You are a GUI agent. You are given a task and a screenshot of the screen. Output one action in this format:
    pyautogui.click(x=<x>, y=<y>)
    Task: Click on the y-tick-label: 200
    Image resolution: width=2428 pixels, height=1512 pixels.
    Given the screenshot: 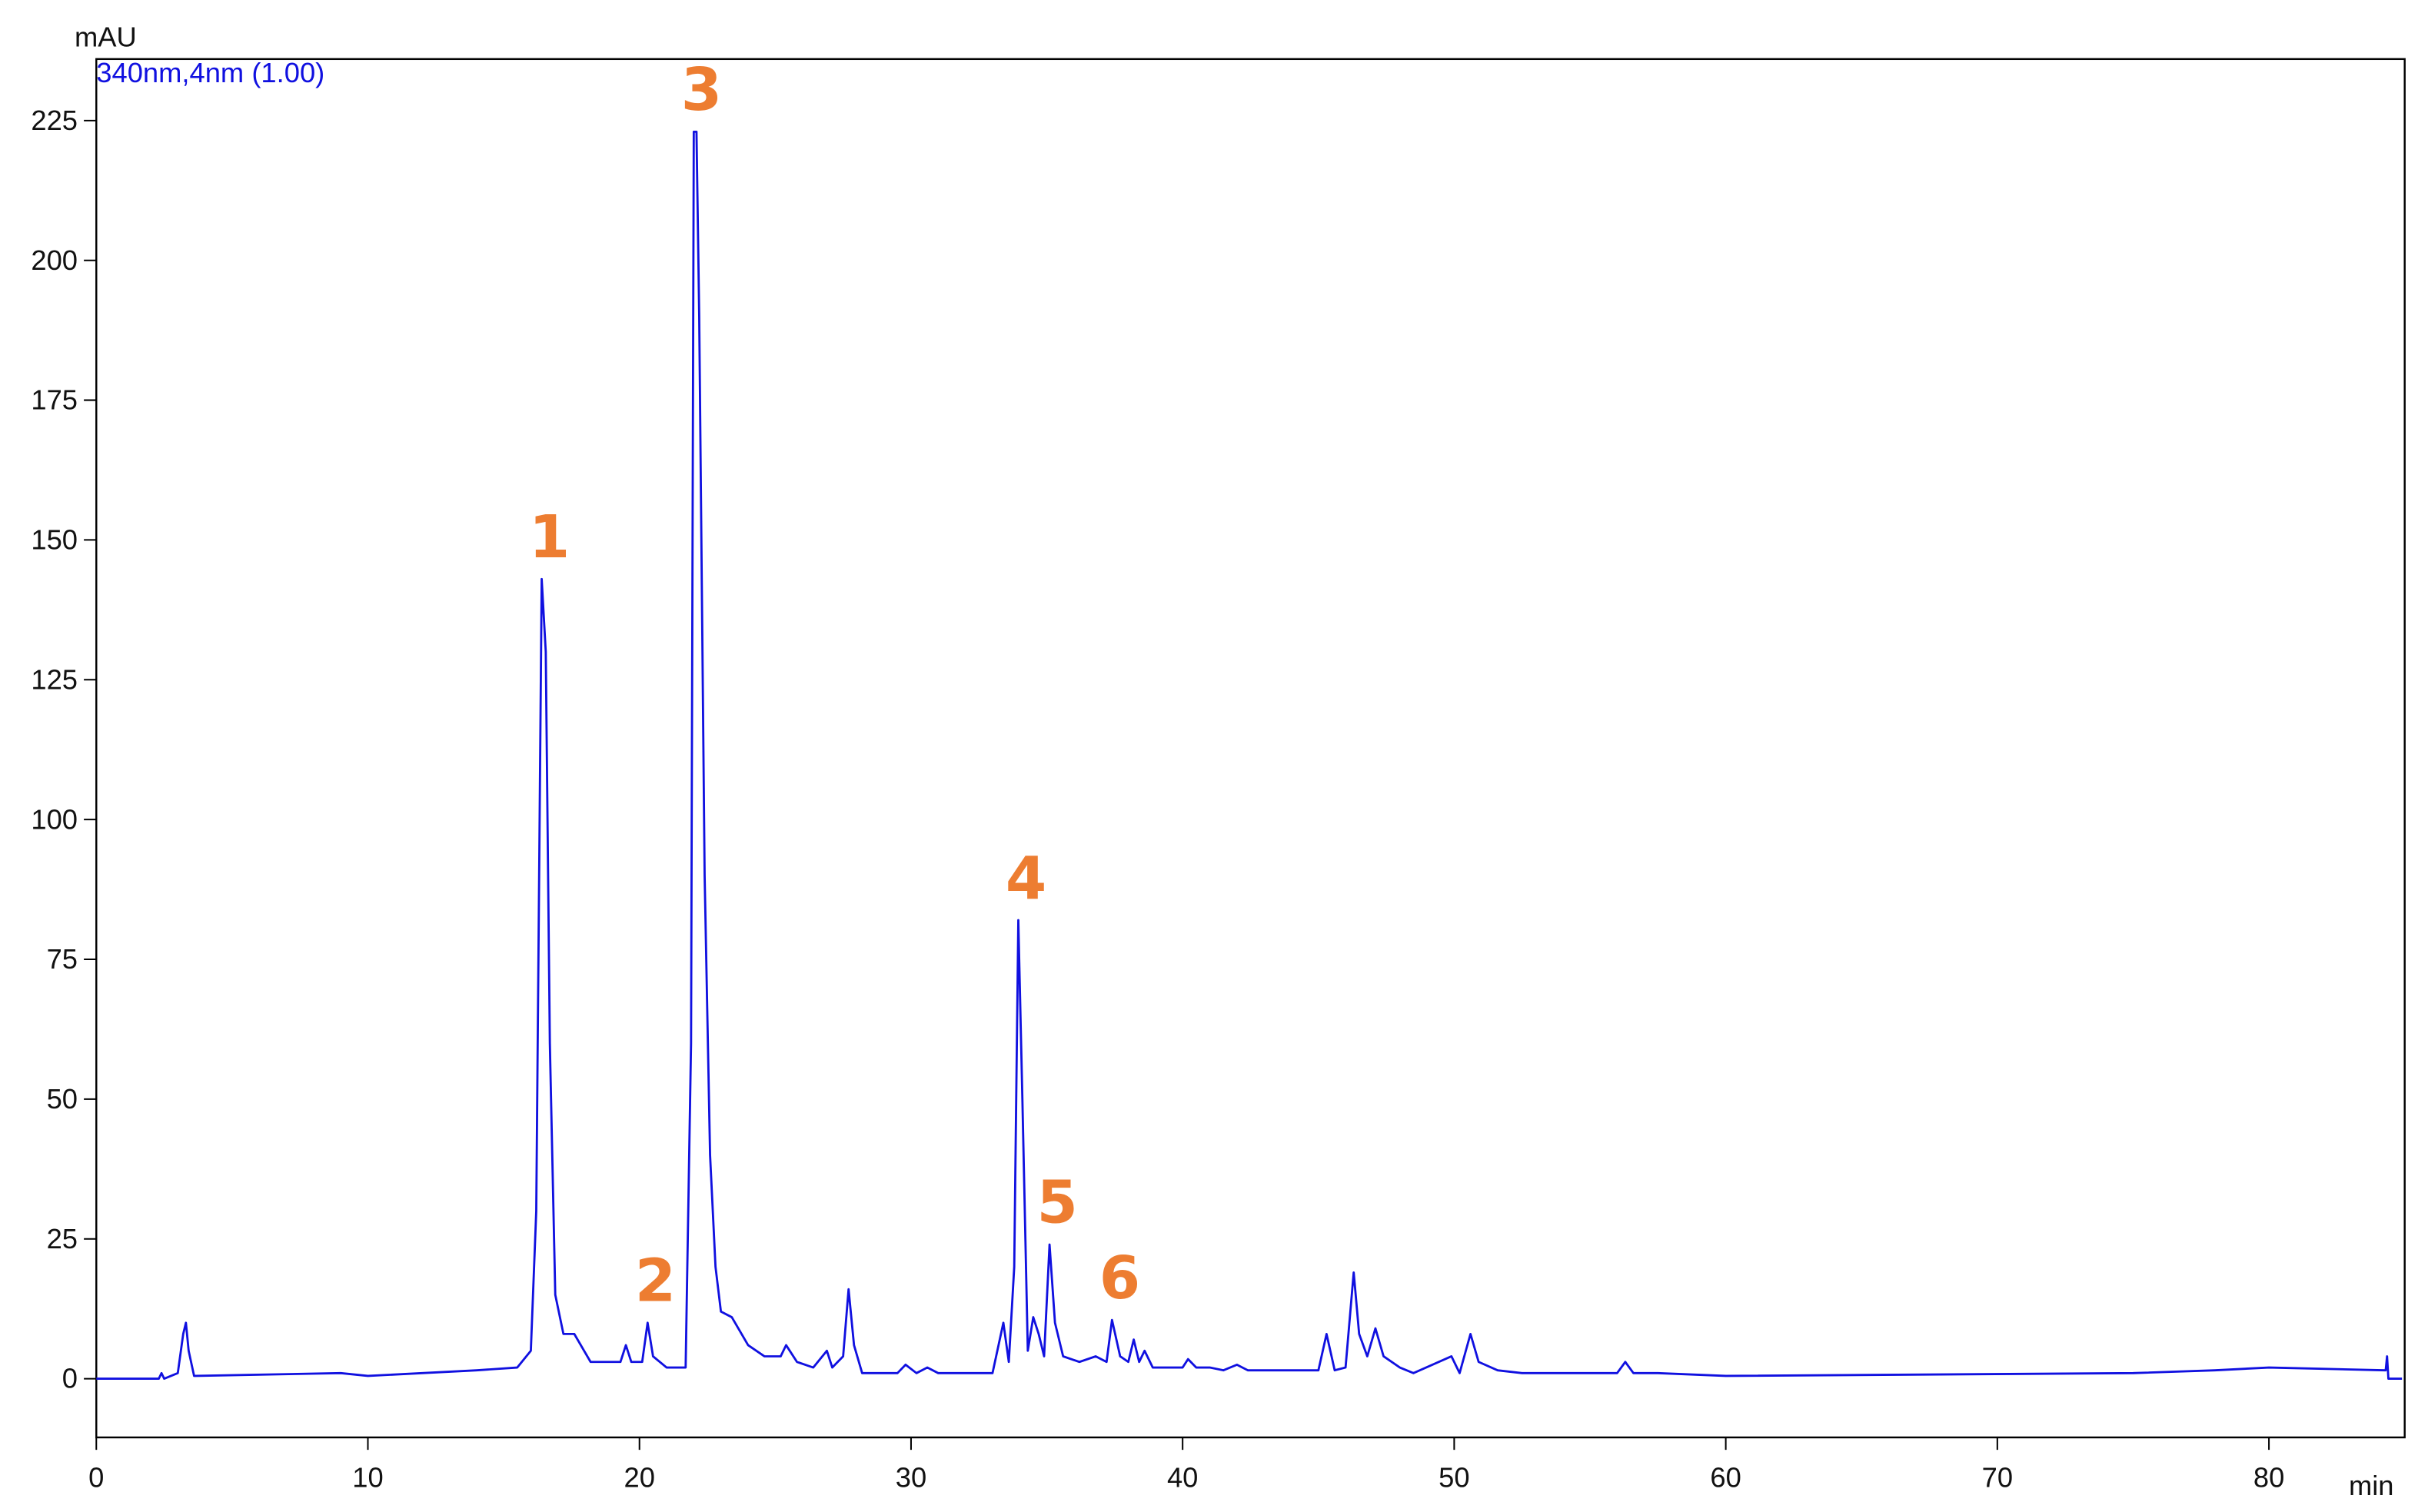 What is the action you would take?
    pyautogui.click(x=54, y=260)
    